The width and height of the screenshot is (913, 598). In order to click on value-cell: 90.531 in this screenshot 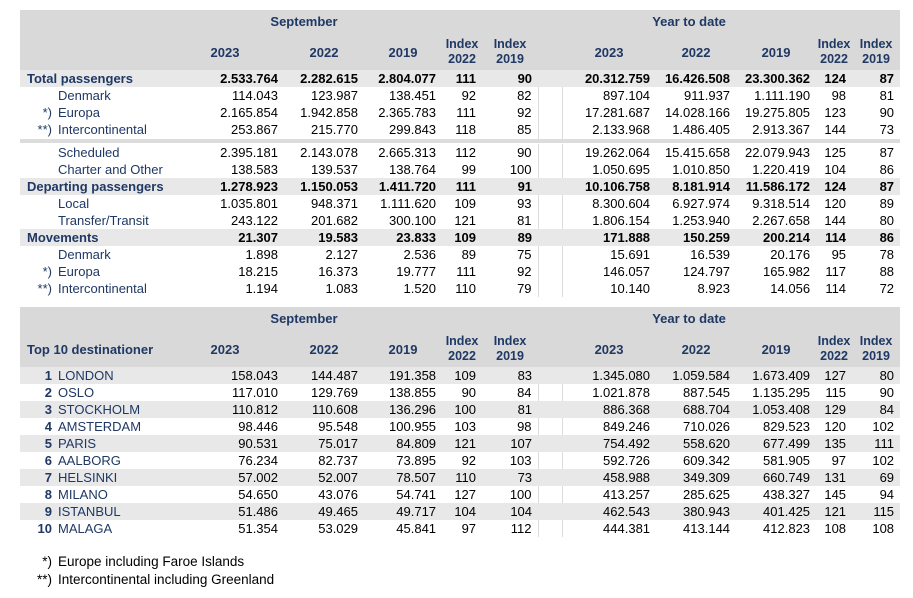, I will do `click(225, 443)`.